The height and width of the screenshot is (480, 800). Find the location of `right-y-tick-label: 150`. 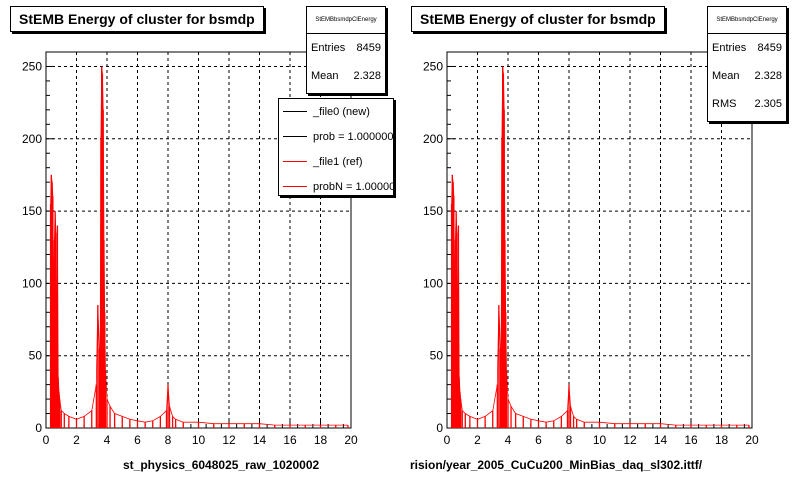

right-y-tick-label: 150 is located at coordinates (433, 211).